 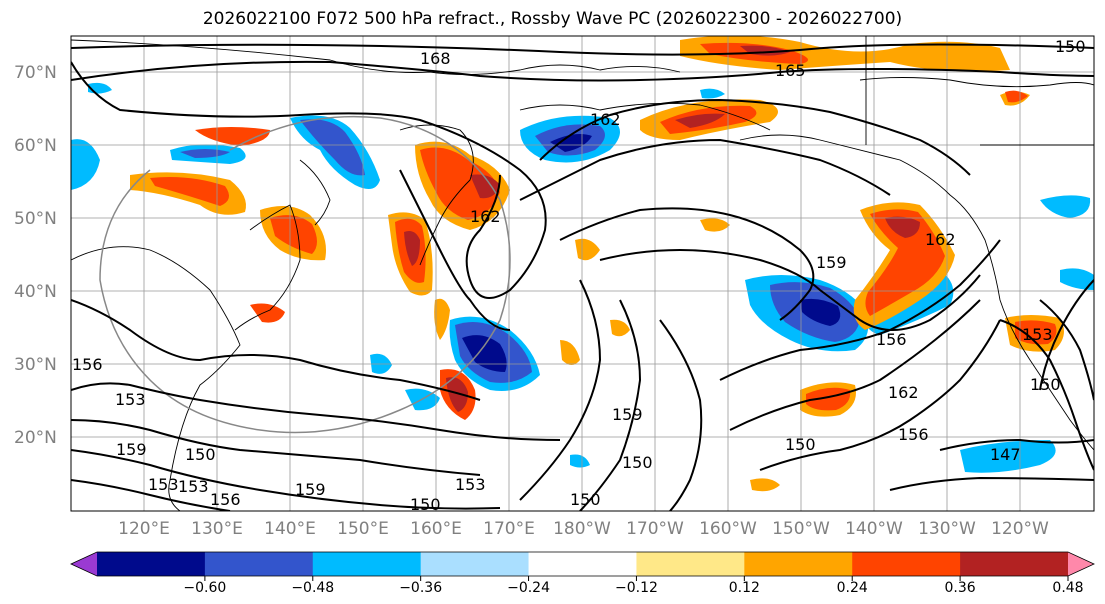 I want to click on colorbar-extend-min, so click(x=84, y=564).